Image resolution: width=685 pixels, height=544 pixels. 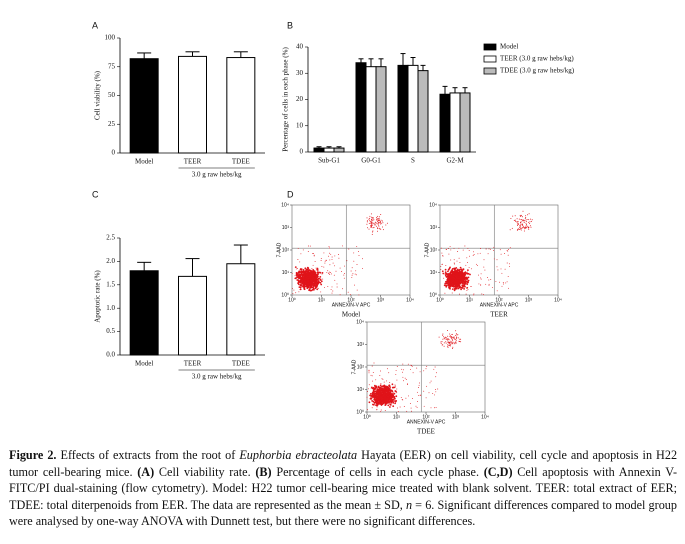 I want to click on x-tick-label: 10³, so click(x=456, y=417).